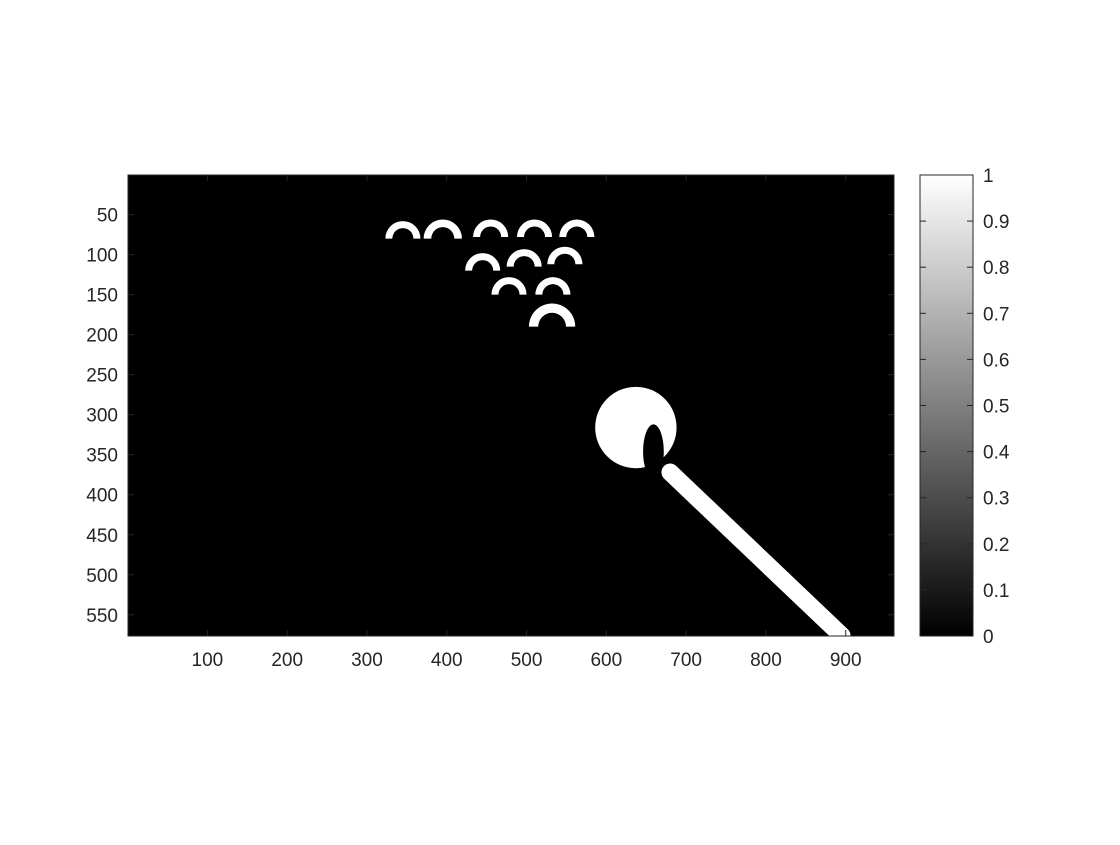 The image size is (1120, 845). Describe the element at coordinates (996, 268) in the screenshot. I see `colorbar-tick-label: 0.8` at that location.